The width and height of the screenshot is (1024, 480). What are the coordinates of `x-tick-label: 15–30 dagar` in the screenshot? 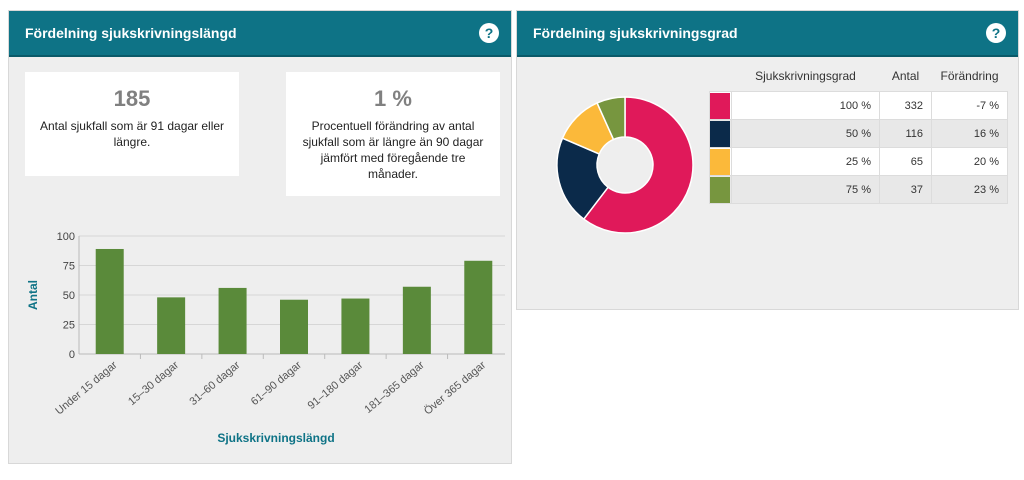 It's located at (153, 383).